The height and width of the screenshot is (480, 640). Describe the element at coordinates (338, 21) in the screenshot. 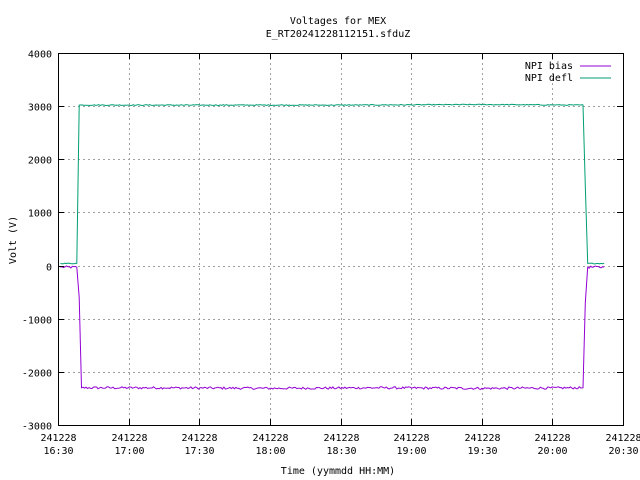

I see `chart-title: Voltages for MEX` at that location.